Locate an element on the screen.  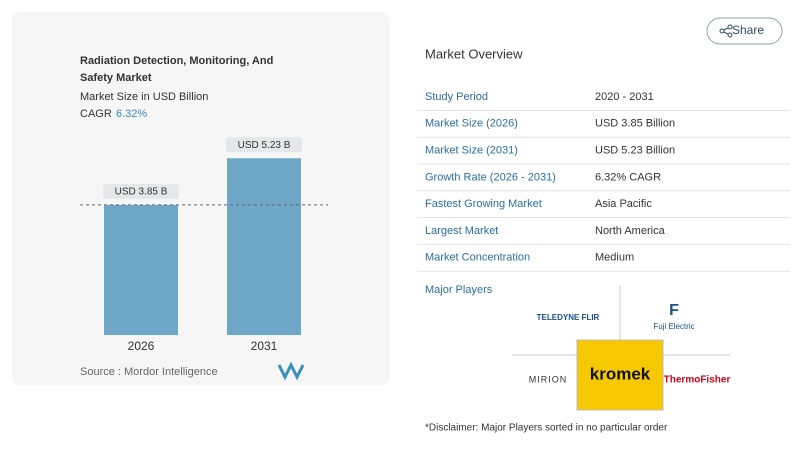
row-value: Asia Pacific is located at coordinates (623, 204).